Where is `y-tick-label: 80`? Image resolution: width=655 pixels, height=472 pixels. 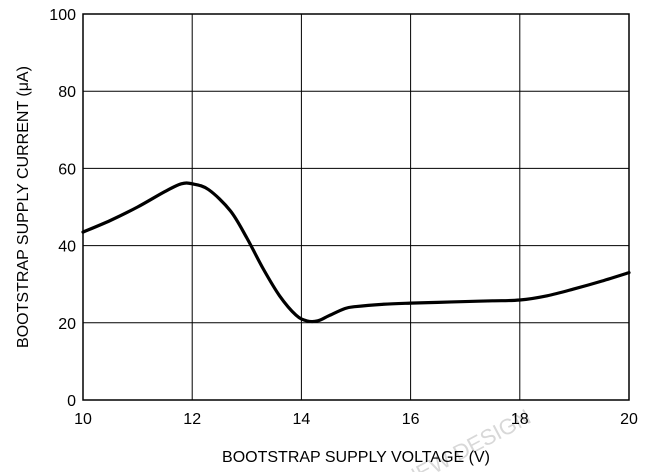 y-tick-label: 80 is located at coordinates (67, 92).